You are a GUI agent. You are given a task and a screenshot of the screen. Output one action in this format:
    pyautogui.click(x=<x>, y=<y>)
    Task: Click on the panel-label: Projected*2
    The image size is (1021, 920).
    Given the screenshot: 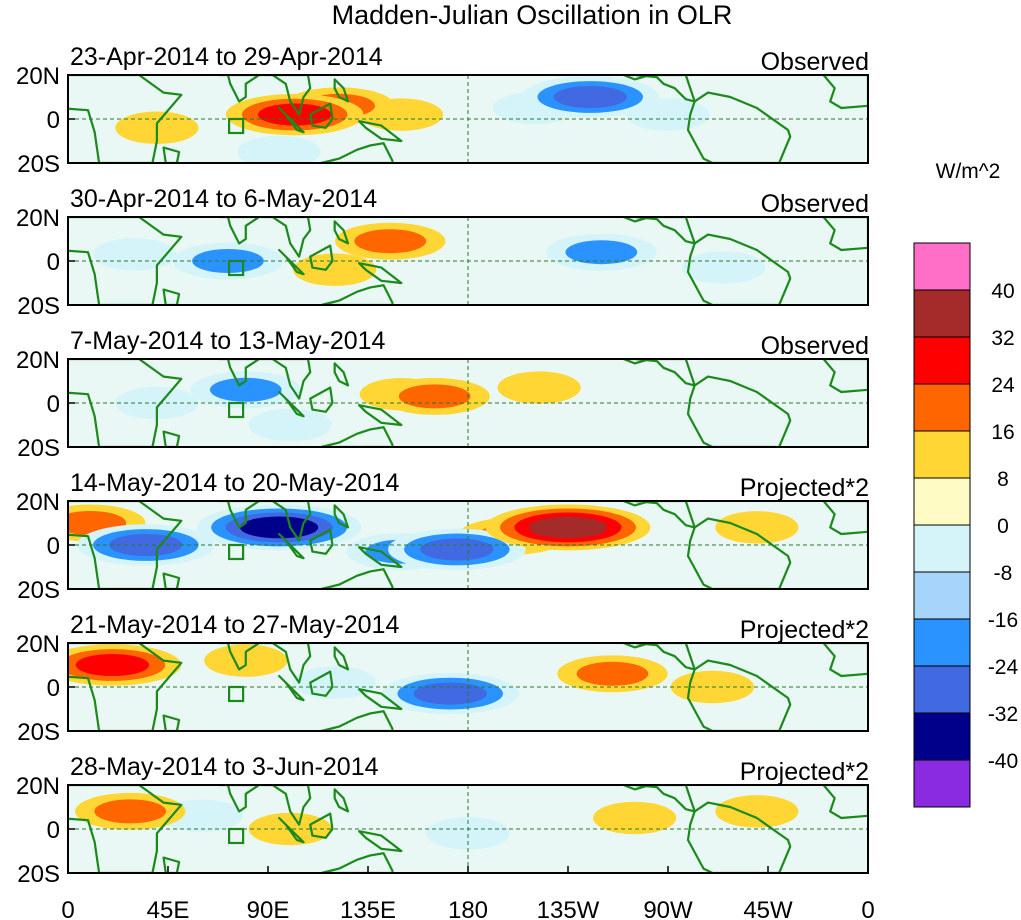 What is the action you would take?
    pyautogui.click(x=804, y=630)
    